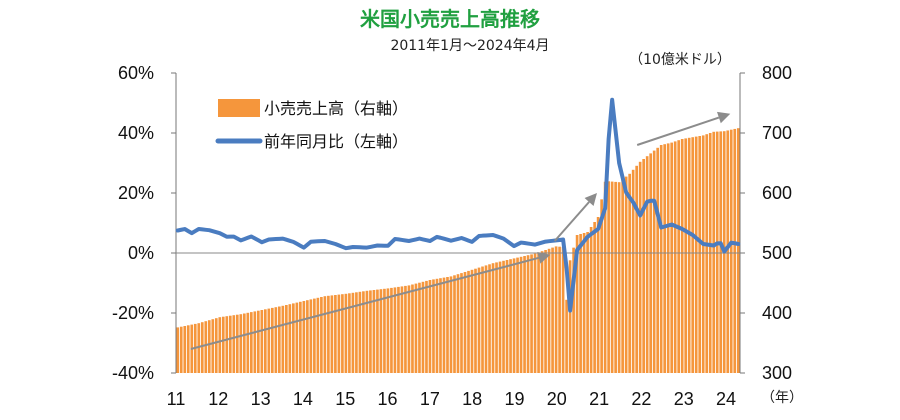  Describe the element at coordinates (641, 399) in the screenshot. I see `x-tick-label: 22` at that location.